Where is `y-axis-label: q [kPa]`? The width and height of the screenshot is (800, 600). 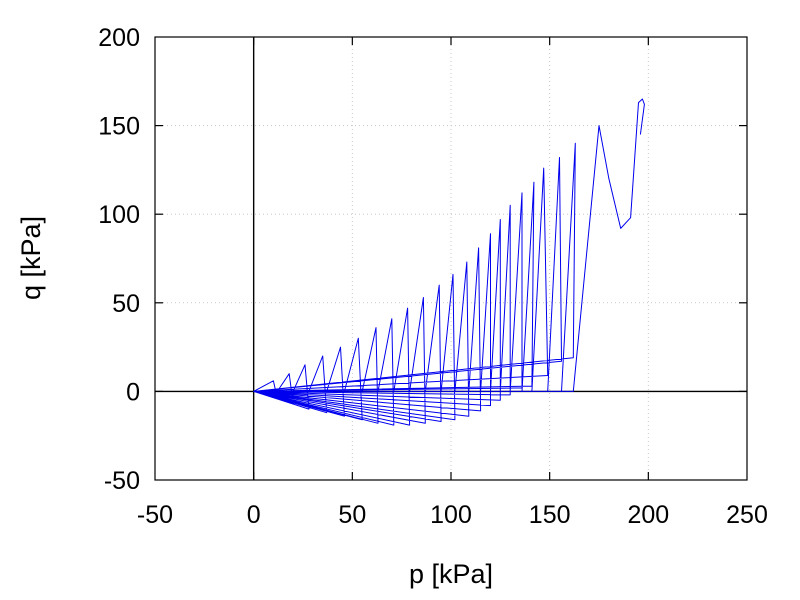 y-axis-label: q [kPa] is located at coordinates (31, 258).